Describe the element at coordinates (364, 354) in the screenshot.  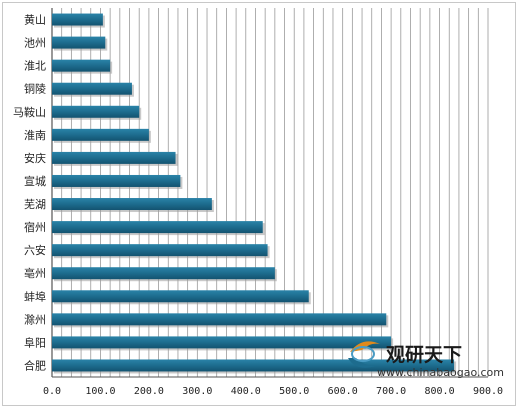
I see `watermark-logo-icon` at that location.